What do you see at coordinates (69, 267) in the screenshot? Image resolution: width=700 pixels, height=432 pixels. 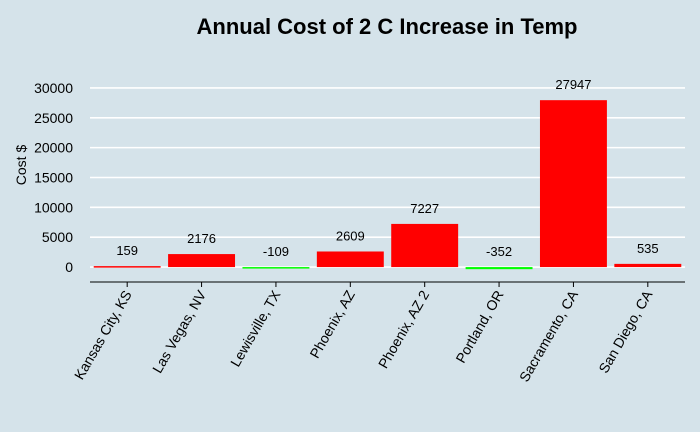 I see `y-tick-label: 0` at bounding box center [69, 267].